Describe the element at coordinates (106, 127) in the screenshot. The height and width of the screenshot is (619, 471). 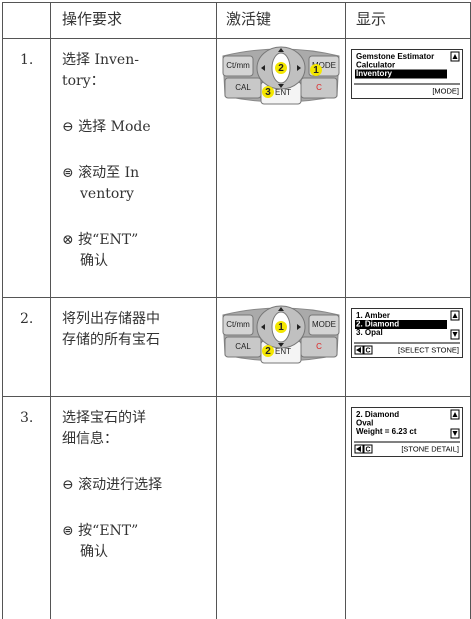
I see `instruction-line: ⊖ 选择 Mode` at that location.